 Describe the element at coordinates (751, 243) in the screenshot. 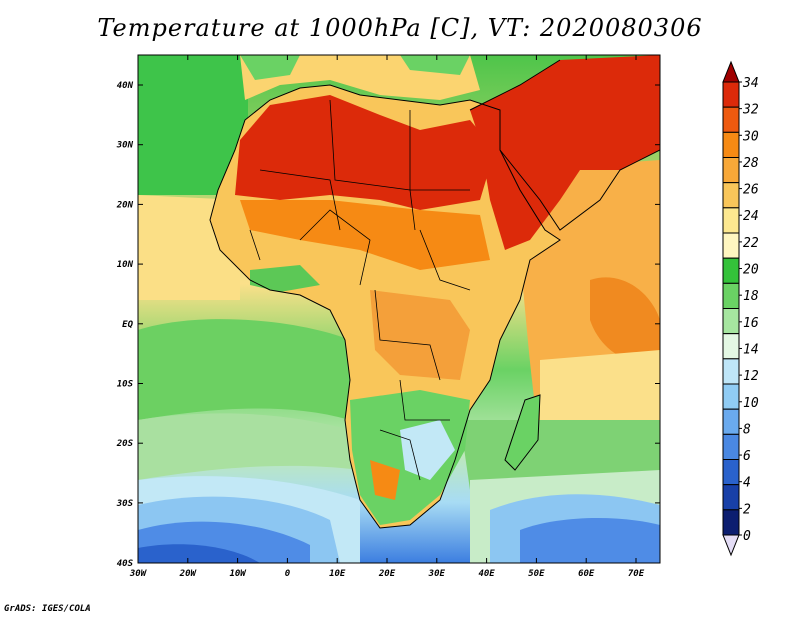

I see `colorbar-label: 22` at that location.